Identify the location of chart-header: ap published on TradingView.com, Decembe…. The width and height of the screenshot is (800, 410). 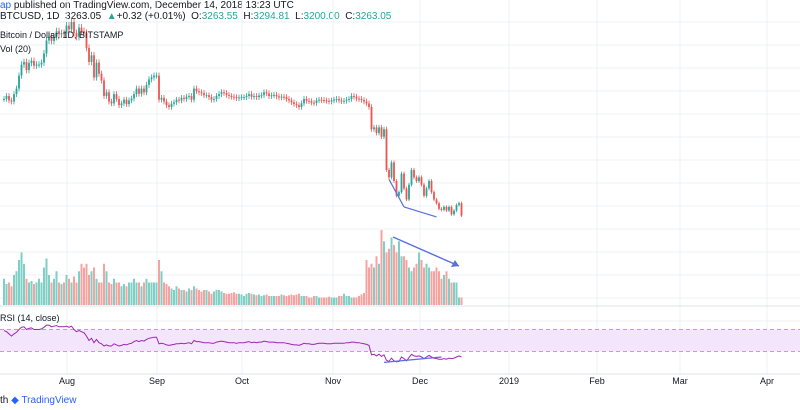
(400, 11).